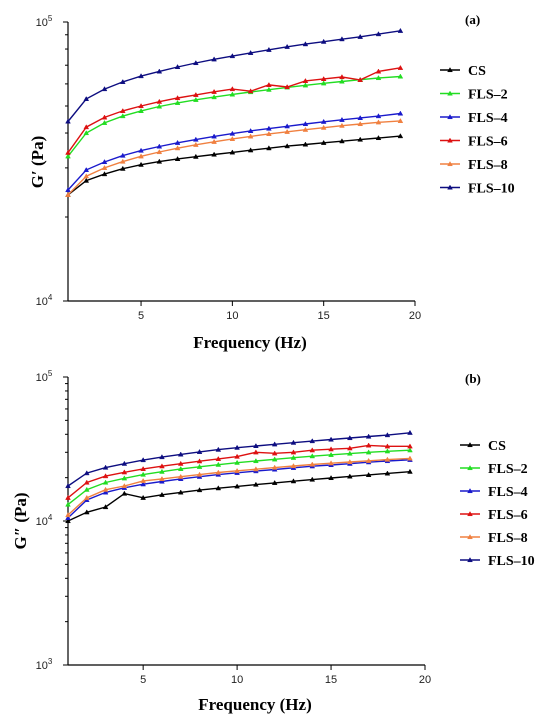 The height and width of the screenshot is (725, 550). What do you see at coordinates (232, 316) in the screenshot?
I see `x-tick-label: 10` at bounding box center [232, 316].